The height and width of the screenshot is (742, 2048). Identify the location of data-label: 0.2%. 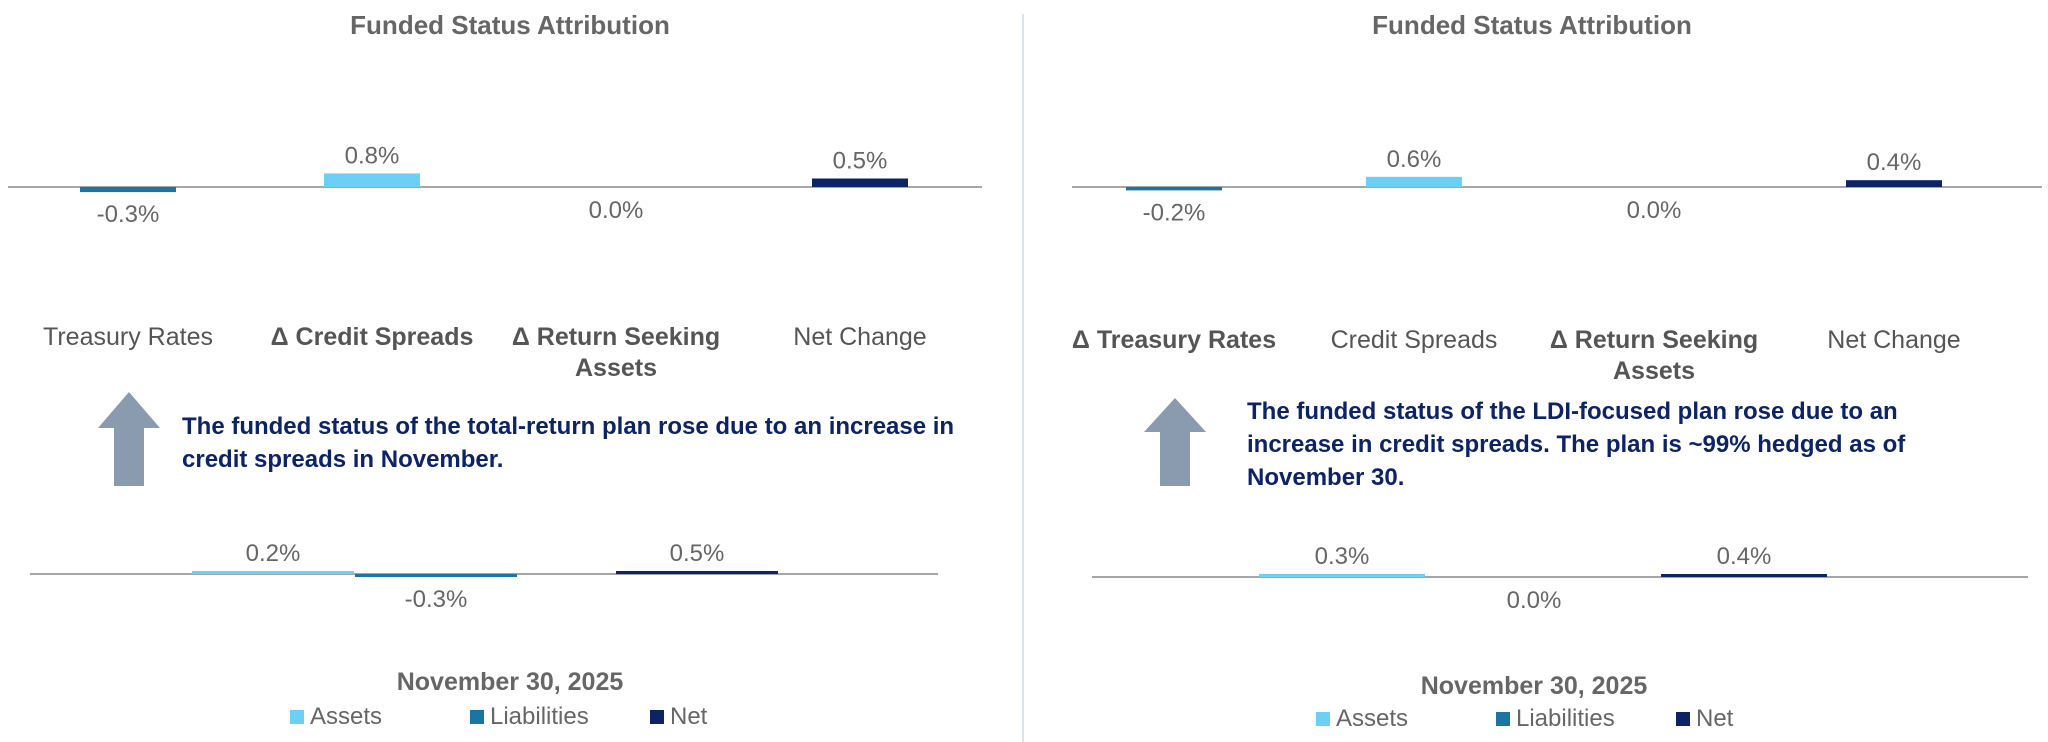
(273, 553).